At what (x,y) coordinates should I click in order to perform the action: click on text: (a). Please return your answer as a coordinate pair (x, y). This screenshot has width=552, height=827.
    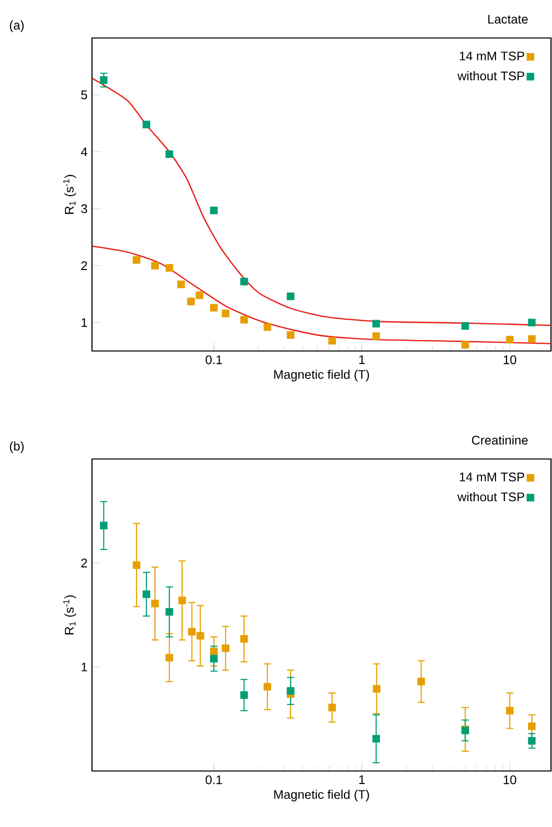
    Looking at the image, I should click on (17, 26).